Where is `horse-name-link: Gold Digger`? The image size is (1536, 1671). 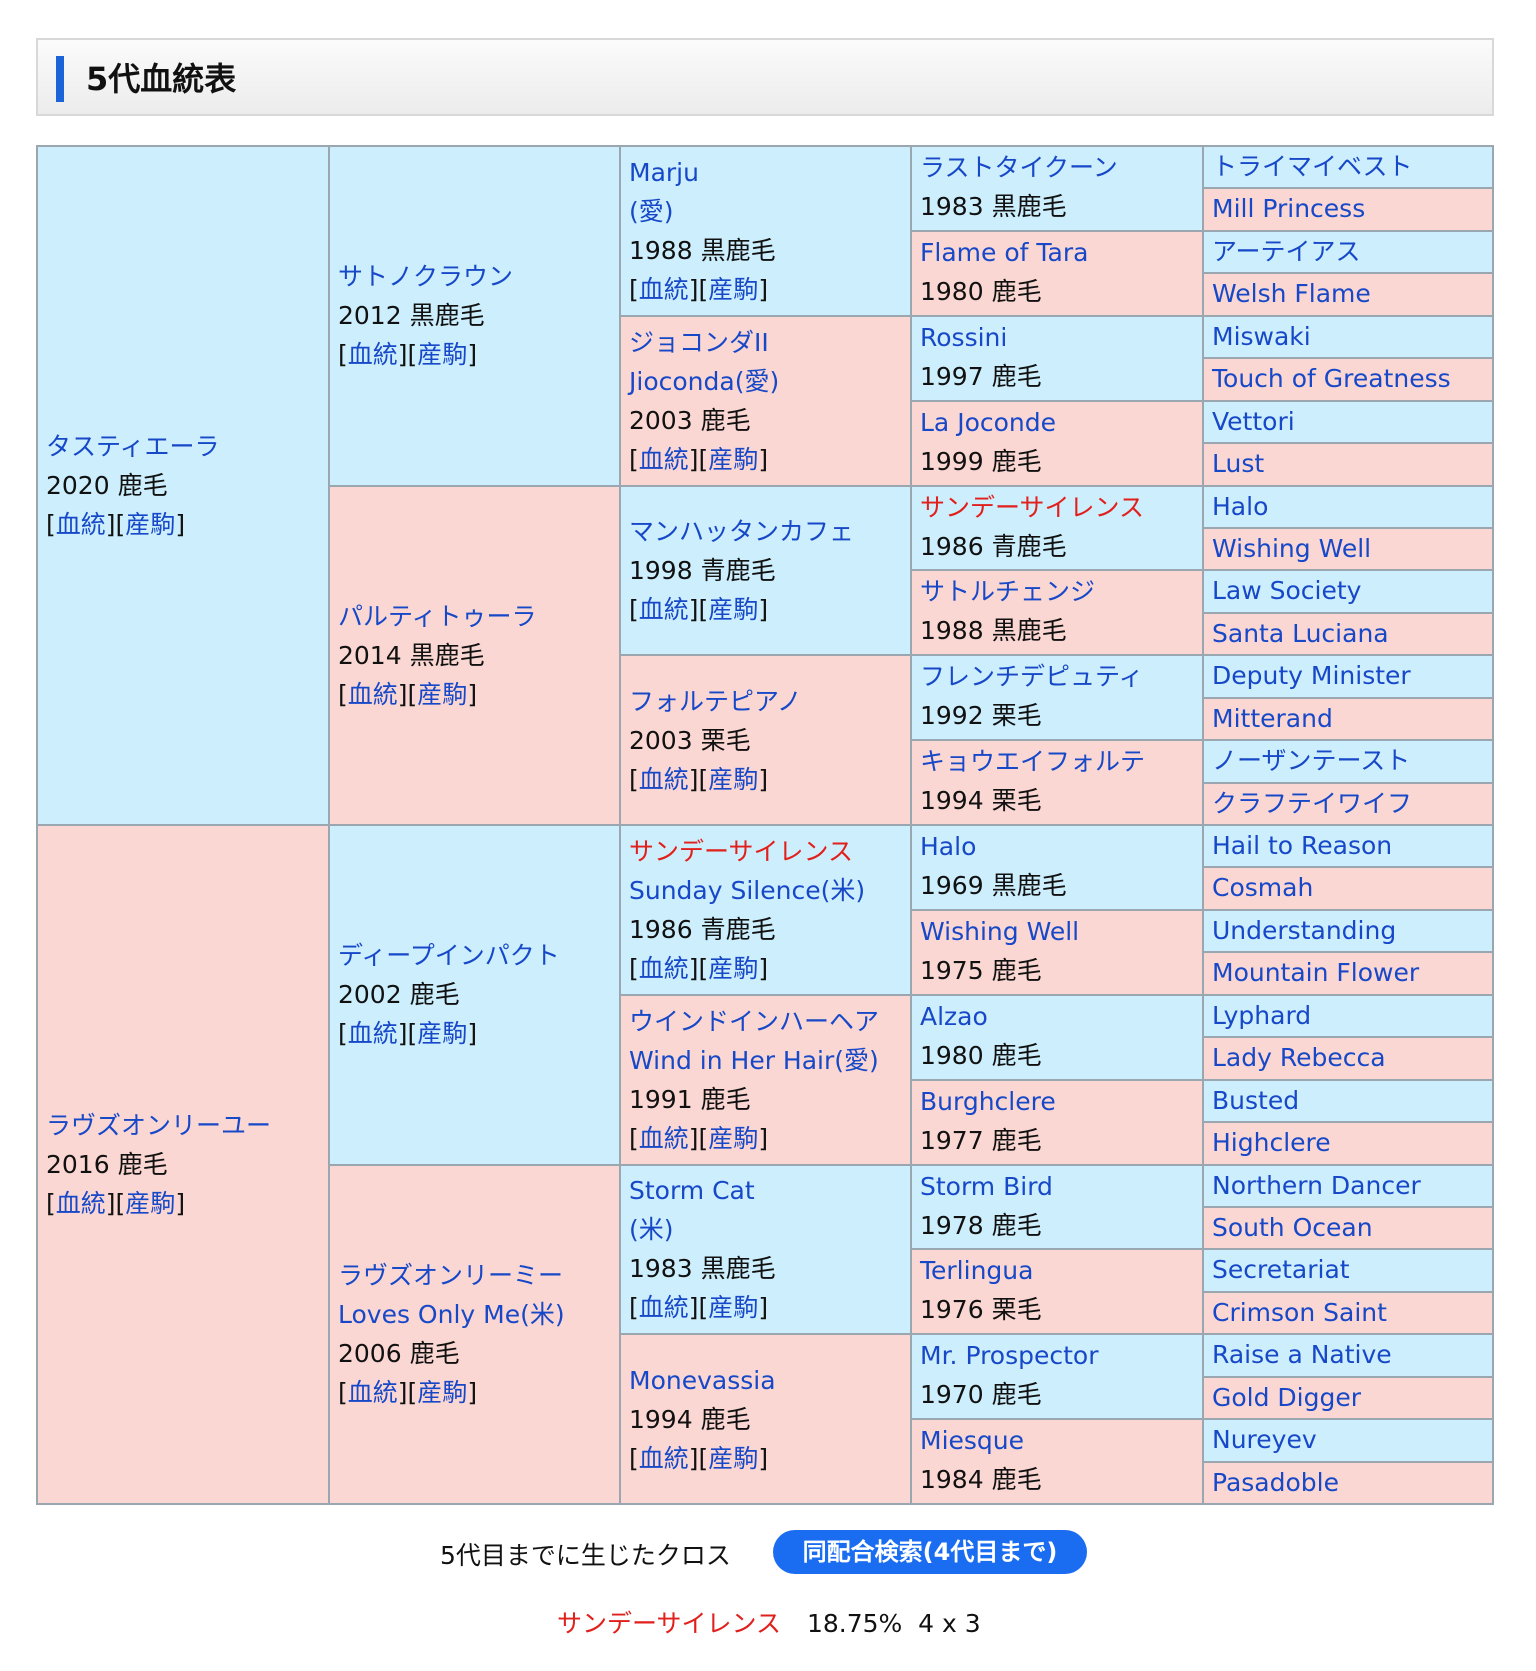
horse-name-link: Gold Digger is located at coordinates (1287, 1397).